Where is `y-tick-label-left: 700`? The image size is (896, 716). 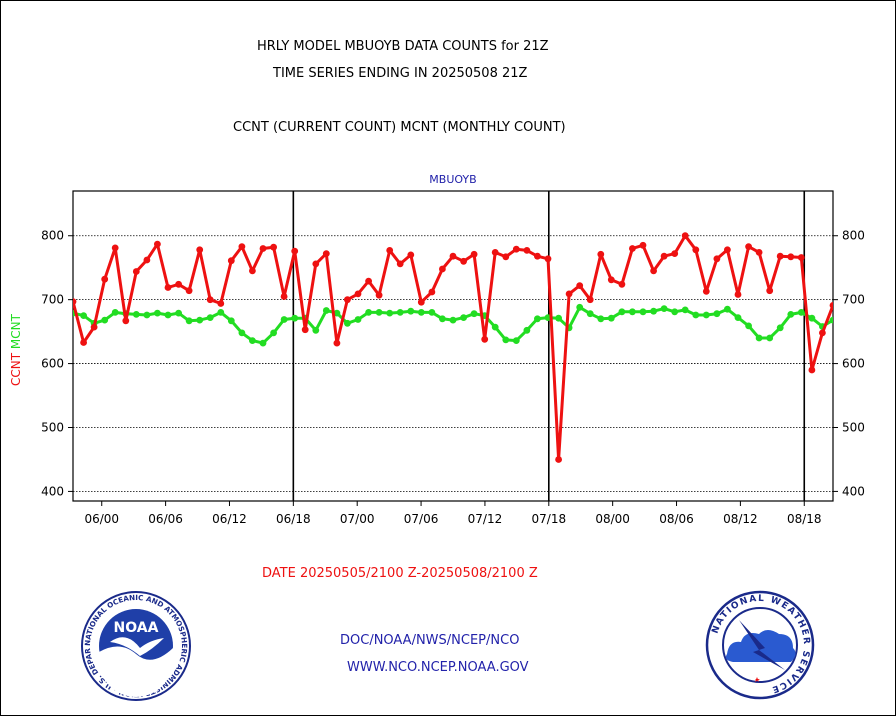 y-tick-label-left: 700 is located at coordinates (52, 300).